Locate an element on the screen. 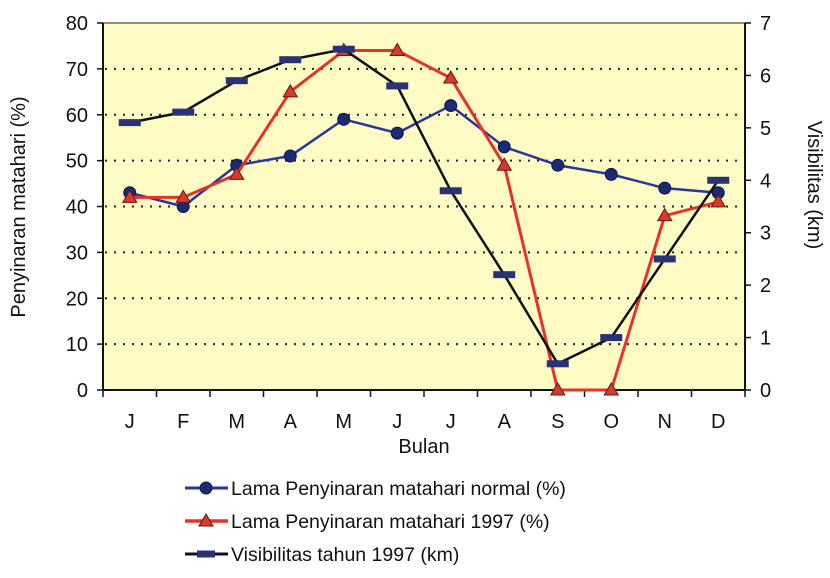 This screenshot has width=830, height=578. x-tick-label: F is located at coordinates (183, 422).